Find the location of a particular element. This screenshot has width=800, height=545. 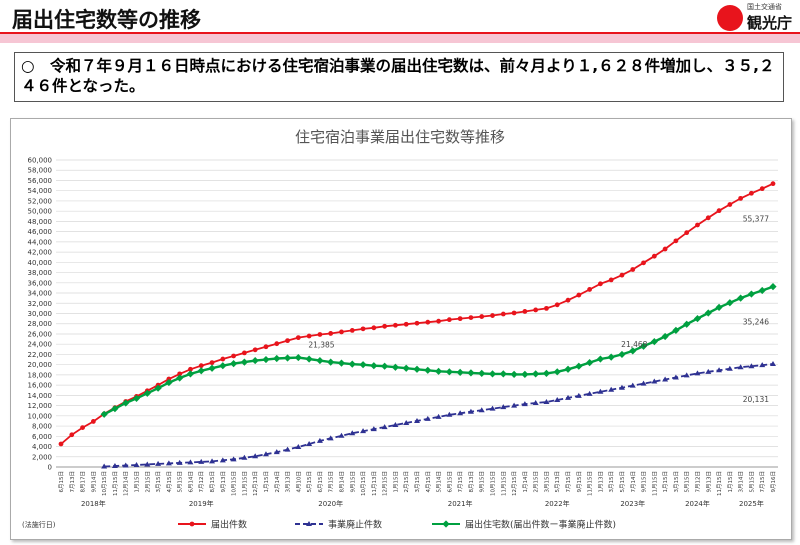

x-tick-label: 3月15日 is located at coordinates (611, 482).